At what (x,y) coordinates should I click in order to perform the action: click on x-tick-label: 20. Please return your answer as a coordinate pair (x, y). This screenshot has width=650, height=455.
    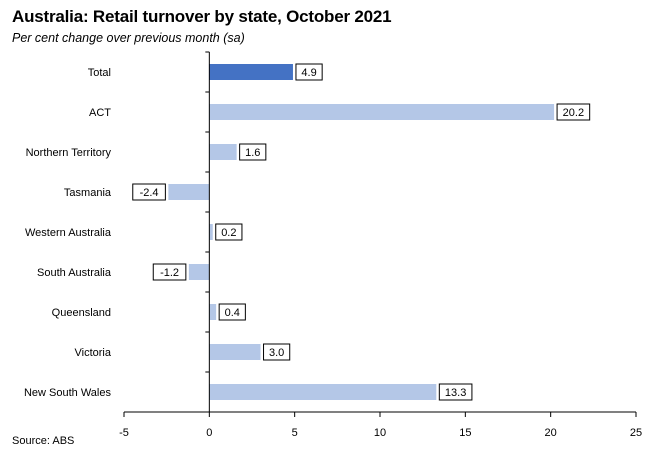
    Looking at the image, I should click on (551, 433).